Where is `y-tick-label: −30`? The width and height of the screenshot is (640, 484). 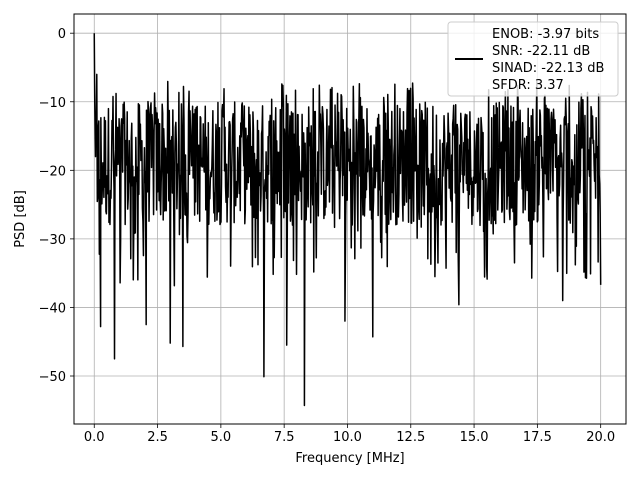 y-tick-label: −30 is located at coordinates (52, 240).